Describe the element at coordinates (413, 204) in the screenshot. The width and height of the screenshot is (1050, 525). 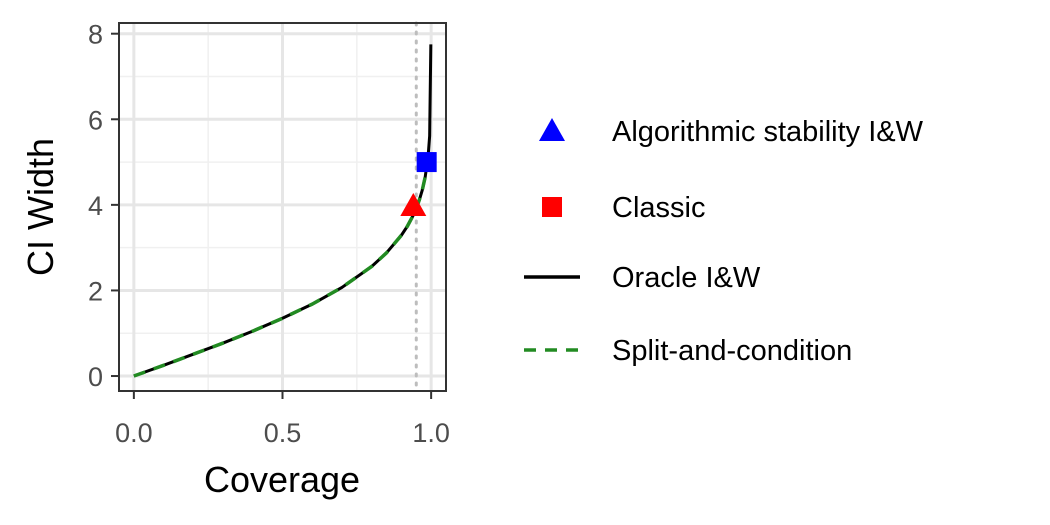
I see `data-point-algorithmic-stability-i-w` at that location.